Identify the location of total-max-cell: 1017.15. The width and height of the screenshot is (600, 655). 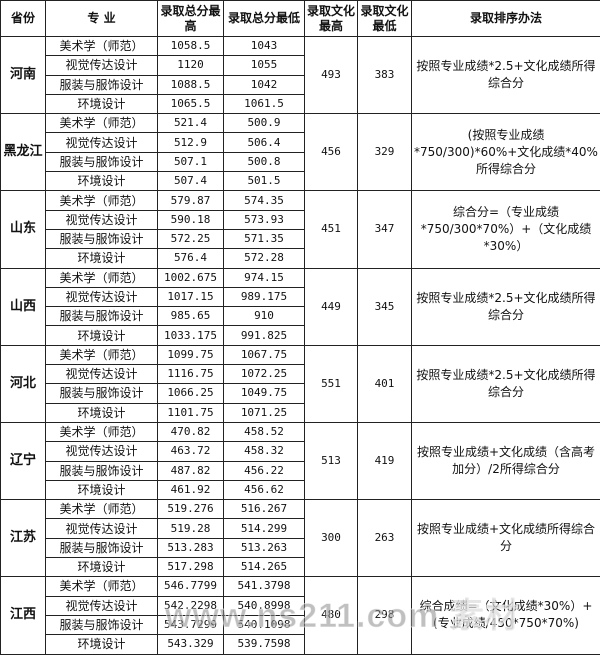
(190, 297).